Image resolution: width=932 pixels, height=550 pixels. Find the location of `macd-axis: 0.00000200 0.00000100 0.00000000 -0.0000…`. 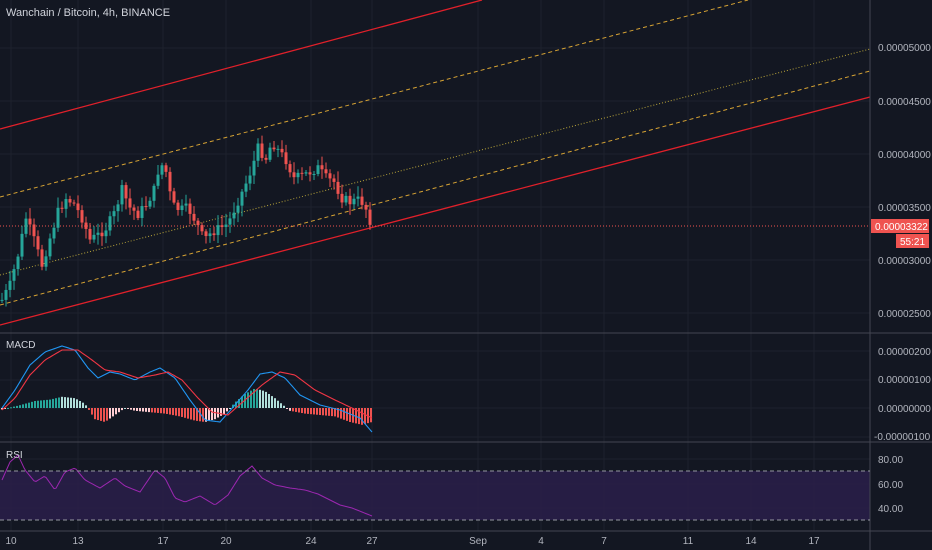

macd-axis: 0.00000200 0.00000100 0.00000000 -0.0000… is located at coordinates (902, 395).